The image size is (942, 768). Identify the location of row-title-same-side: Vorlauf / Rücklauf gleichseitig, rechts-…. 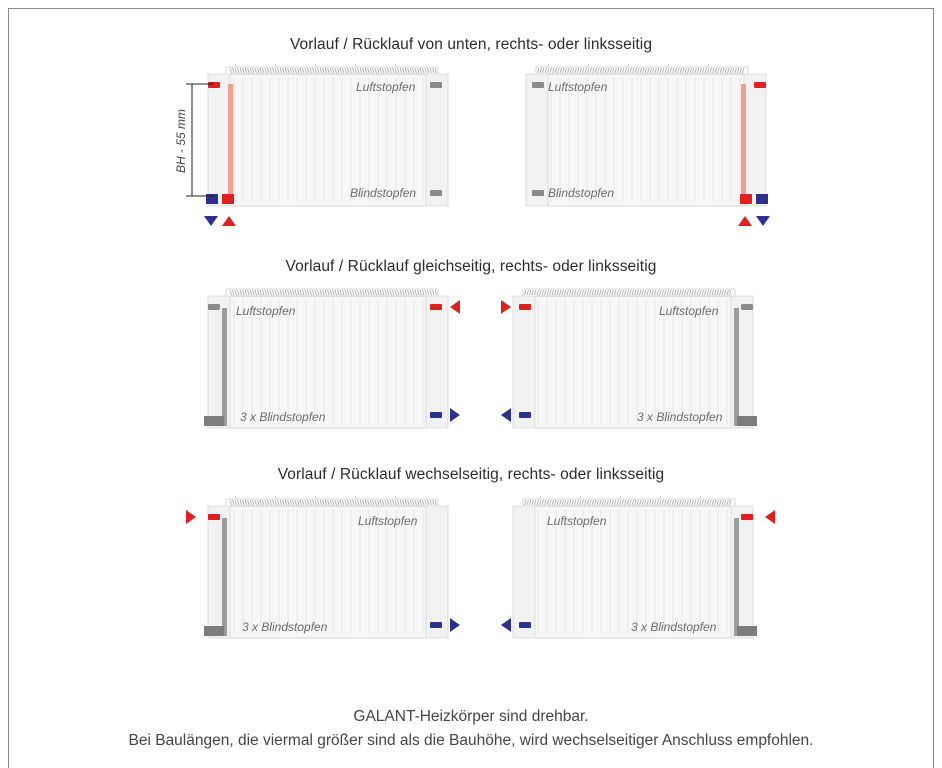
(471, 266).